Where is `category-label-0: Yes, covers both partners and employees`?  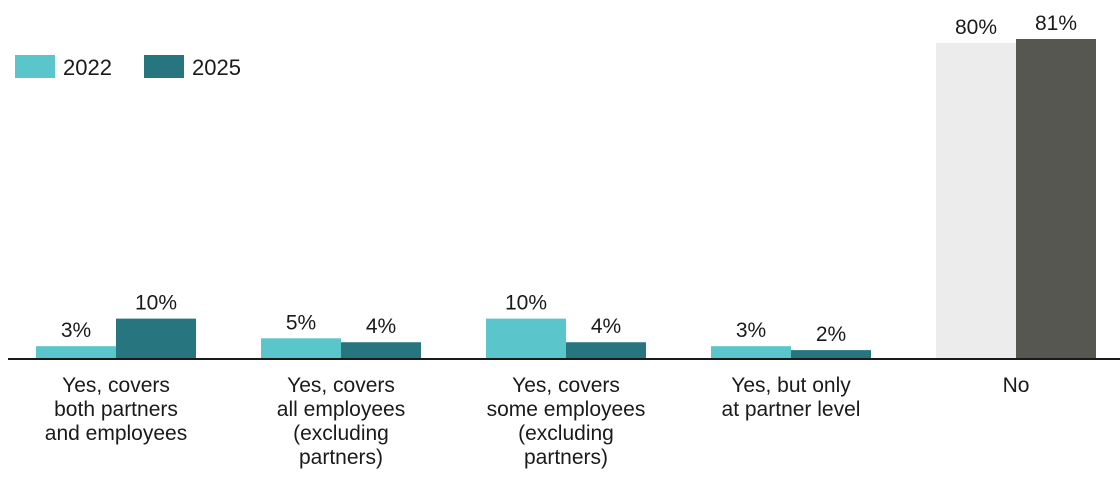 category-label-0: Yes, covers both partners and employees is located at coordinates (116, 409).